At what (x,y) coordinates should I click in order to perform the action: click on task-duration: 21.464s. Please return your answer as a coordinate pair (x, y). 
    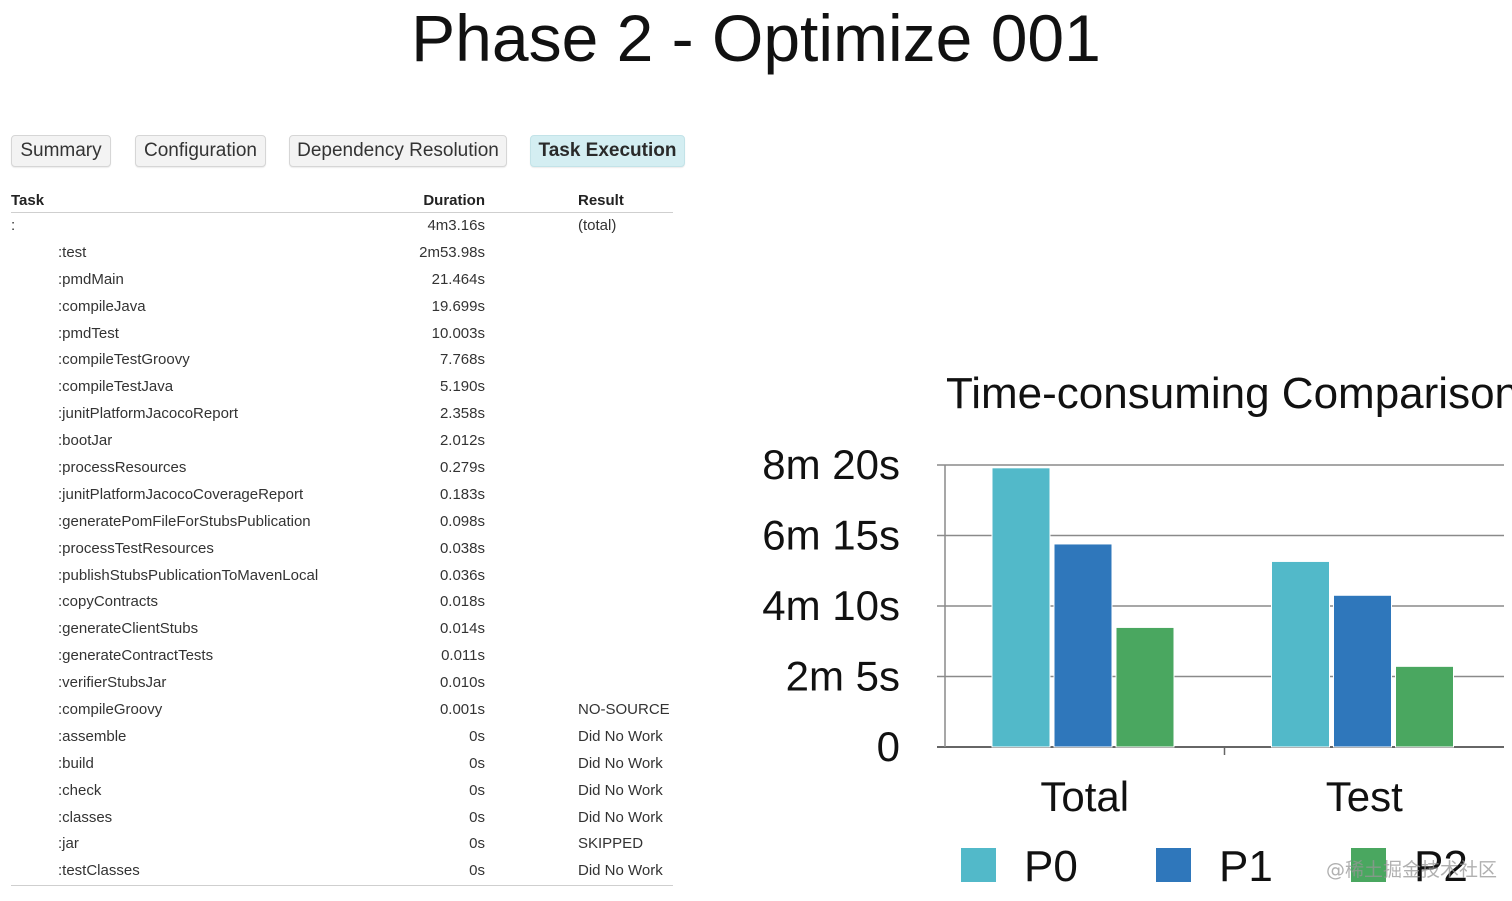
    Looking at the image, I should click on (458, 279).